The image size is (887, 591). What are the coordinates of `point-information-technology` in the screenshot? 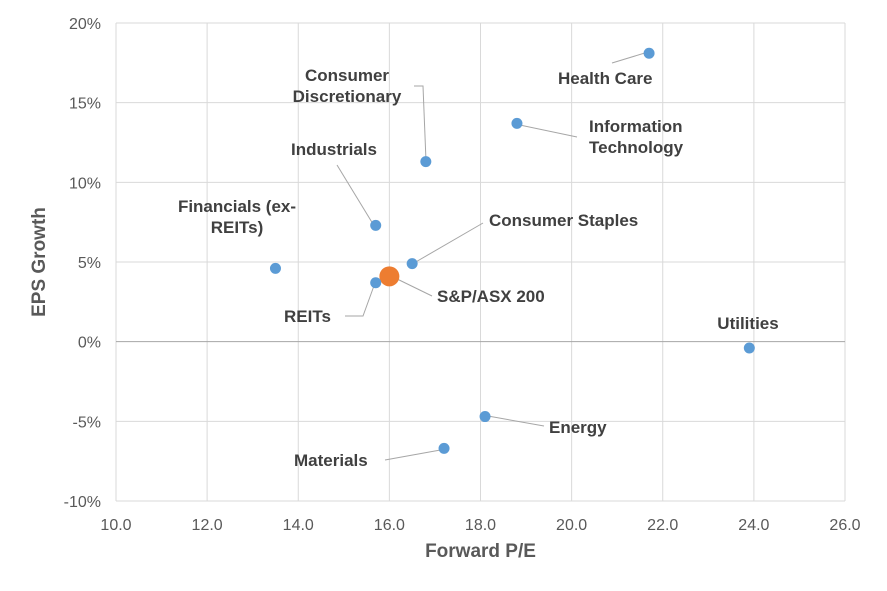 It's located at (517, 123).